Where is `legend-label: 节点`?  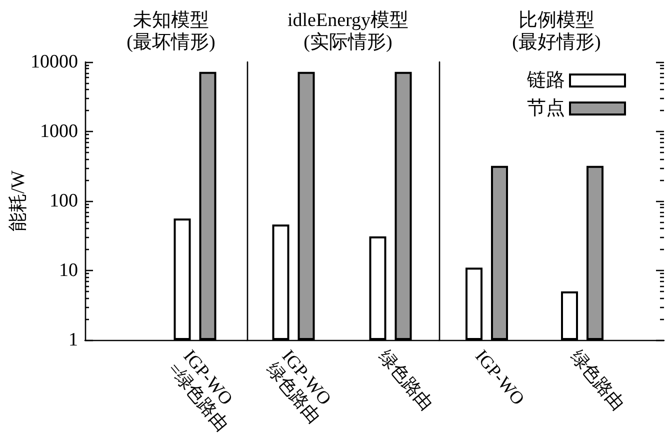 legend-label: 节点 is located at coordinates (546, 108).